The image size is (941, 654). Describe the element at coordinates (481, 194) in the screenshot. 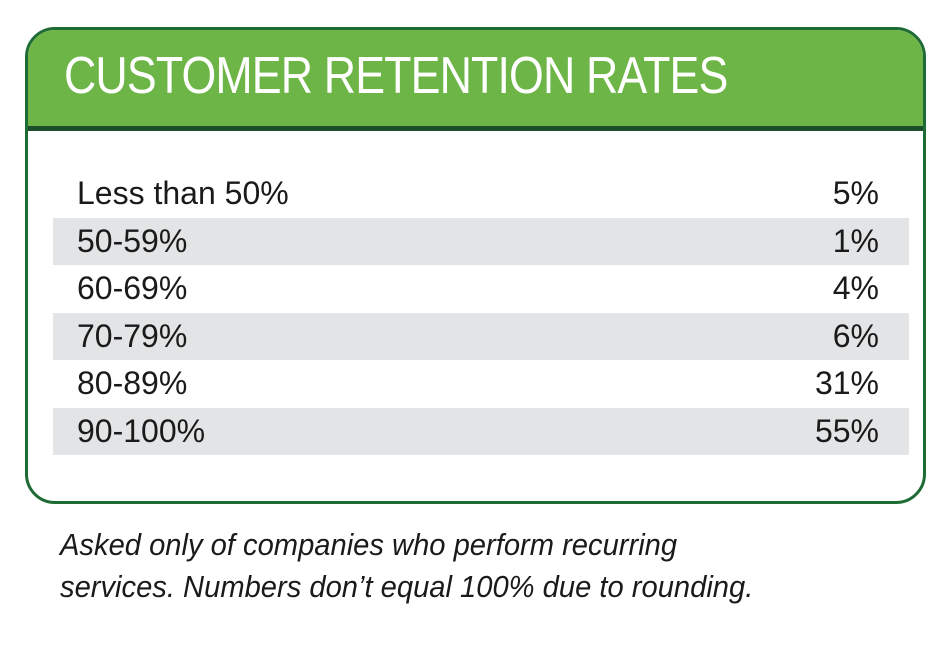

I see `table-row: Less than 50% 5%` at that location.